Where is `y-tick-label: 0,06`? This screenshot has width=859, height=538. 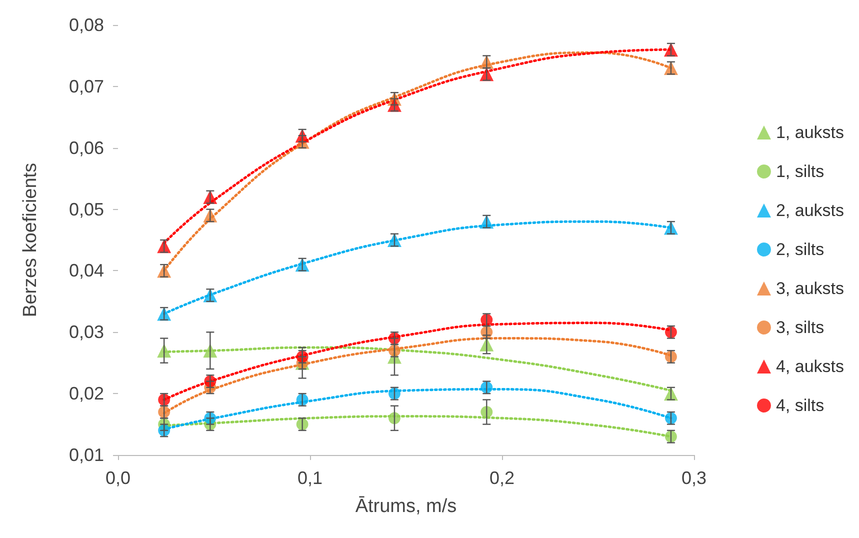
y-tick-label: 0,06 is located at coordinates (86, 148).